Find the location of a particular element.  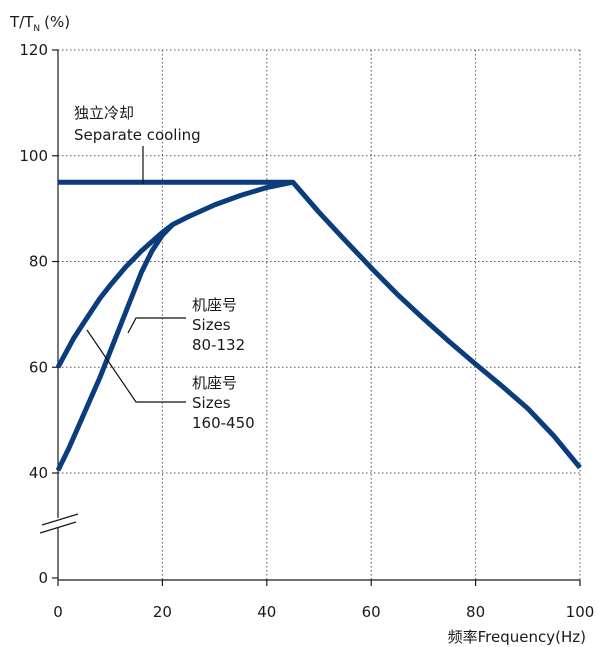

x-tick-label-0: 0 is located at coordinates (58, 612).